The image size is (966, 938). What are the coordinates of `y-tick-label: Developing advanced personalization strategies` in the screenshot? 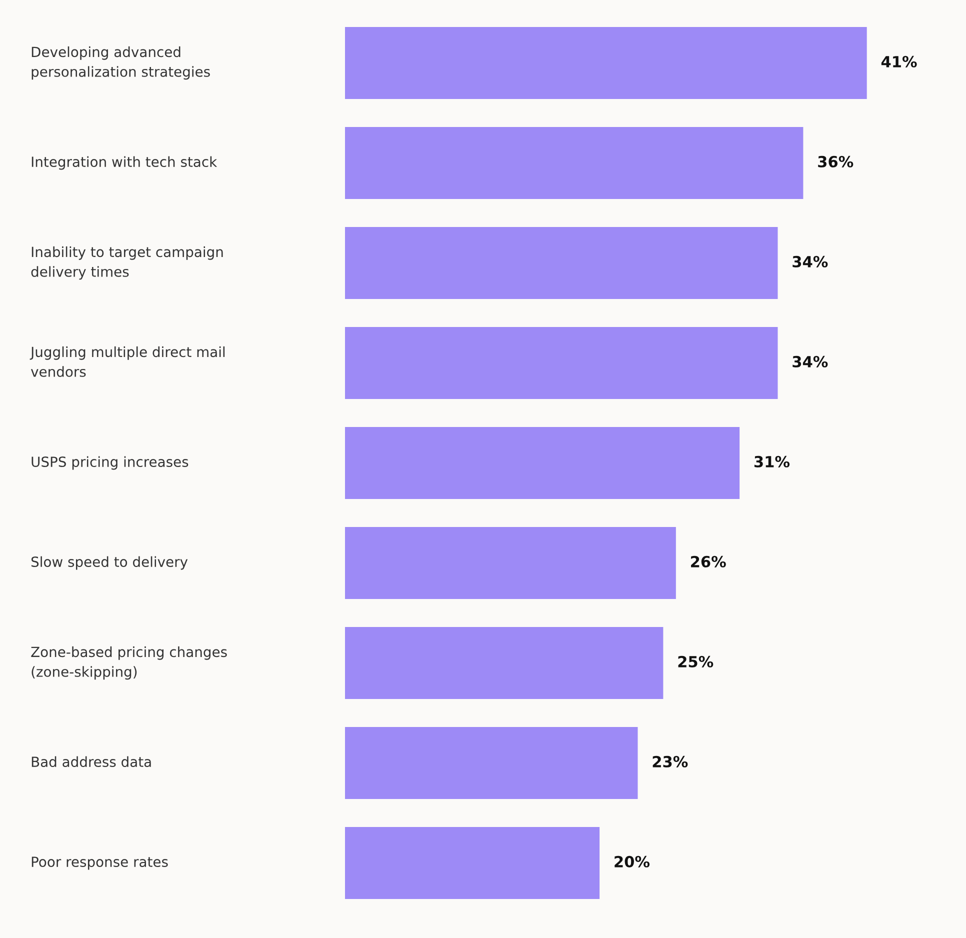 It's located at (121, 63).